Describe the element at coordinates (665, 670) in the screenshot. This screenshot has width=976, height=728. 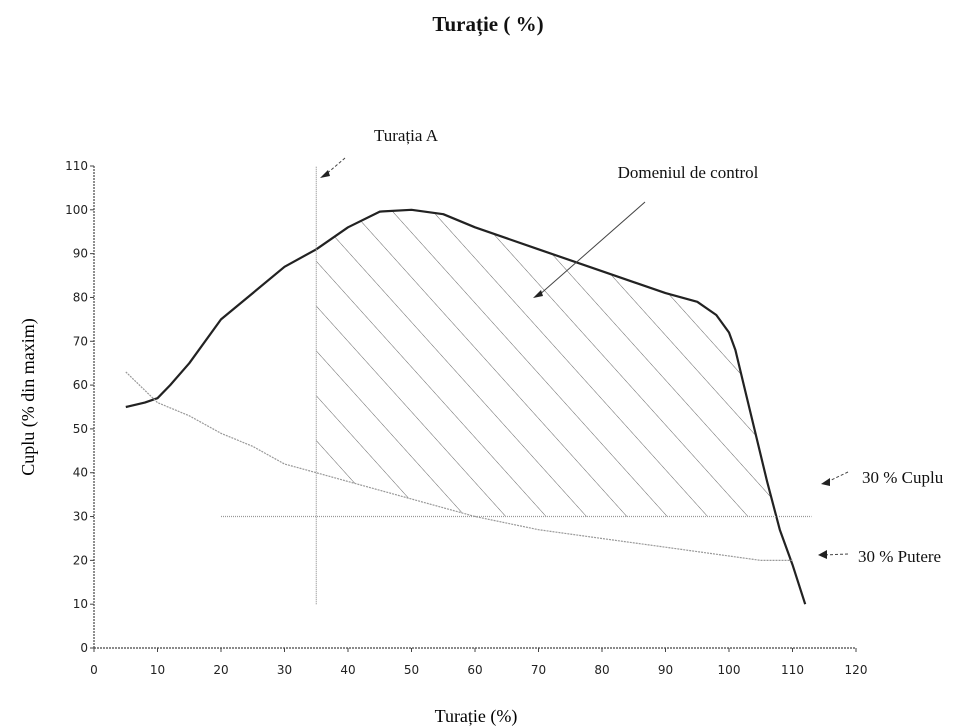
I see `x-tick-label: 90` at that location.